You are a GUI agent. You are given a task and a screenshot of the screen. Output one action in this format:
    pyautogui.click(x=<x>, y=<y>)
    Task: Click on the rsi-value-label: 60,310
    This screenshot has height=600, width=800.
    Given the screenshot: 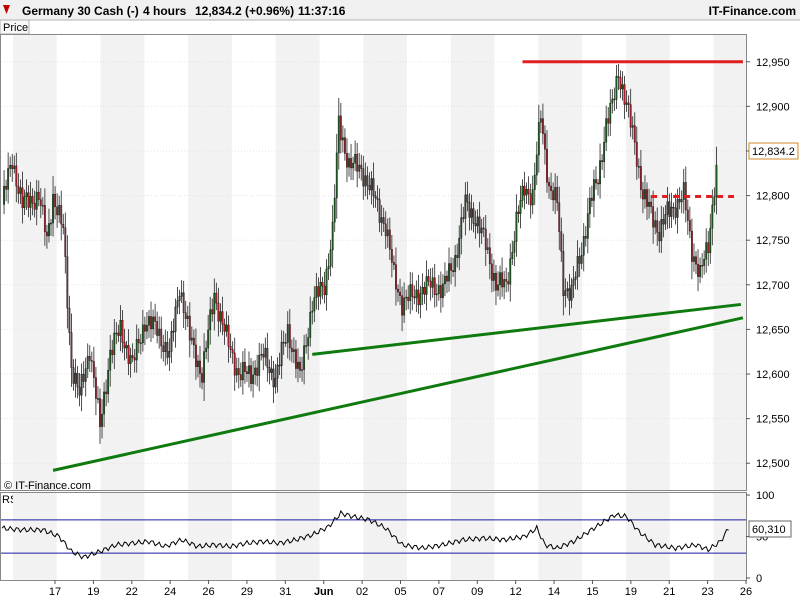 What is the action you would take?
    pyautogui.click(x=769, y=530)
    